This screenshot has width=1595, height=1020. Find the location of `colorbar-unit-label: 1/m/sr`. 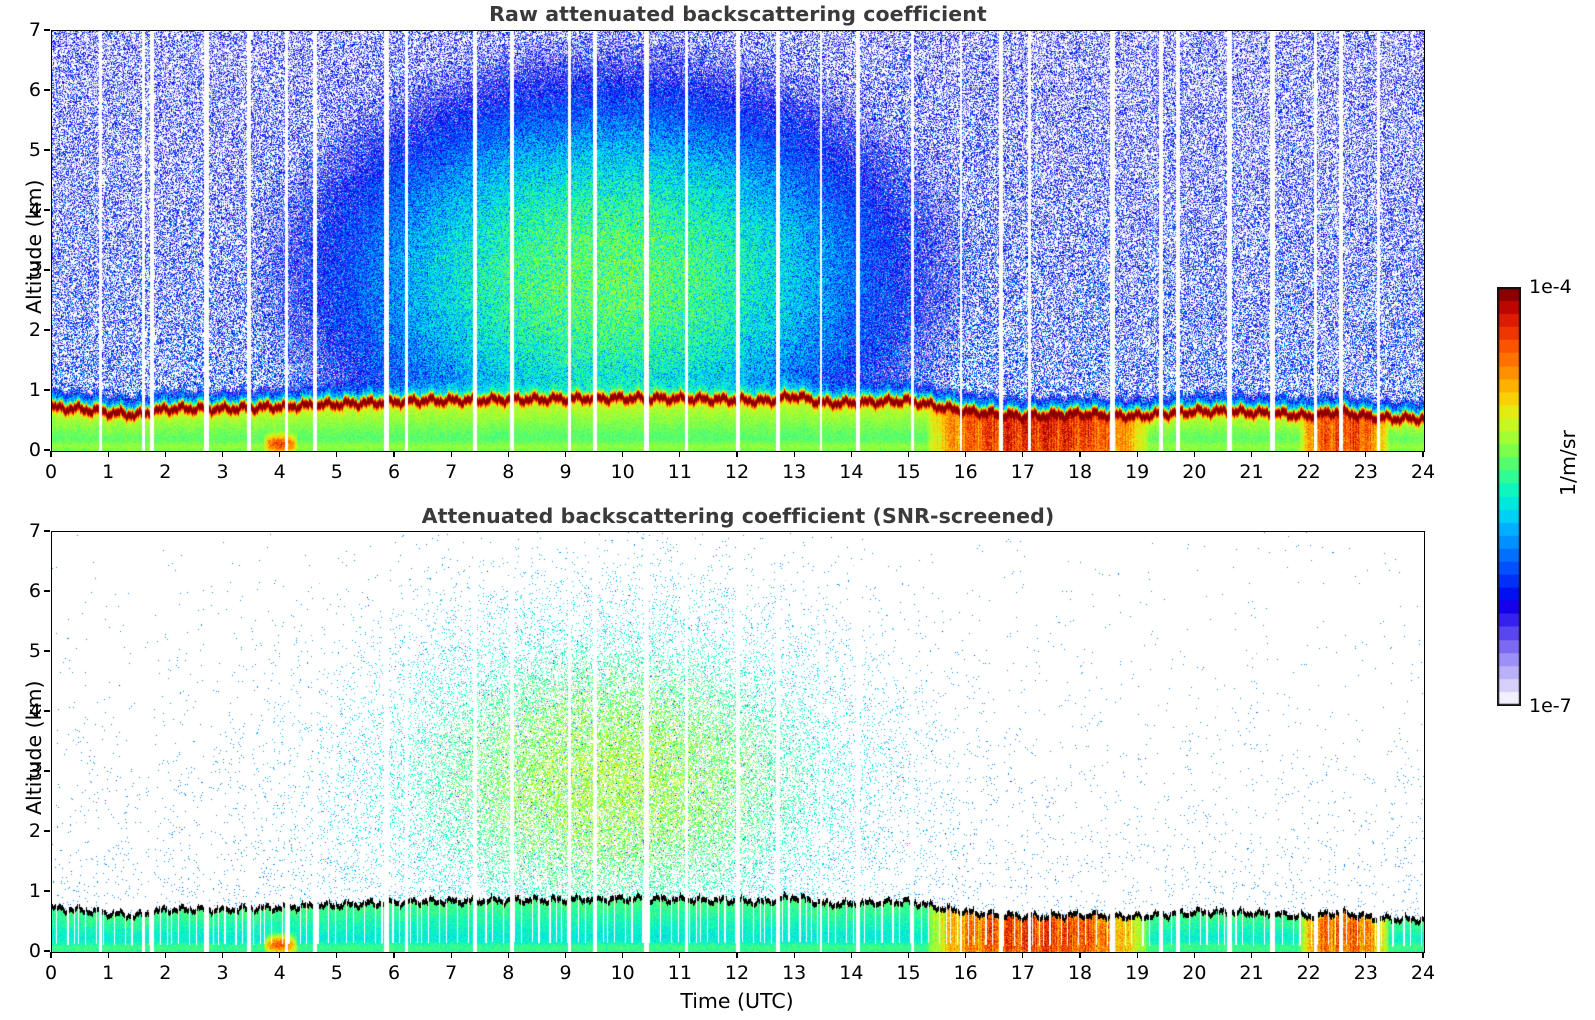

colorbar-unit-label: 1/m/sr is located at coordinates (1568, 463).